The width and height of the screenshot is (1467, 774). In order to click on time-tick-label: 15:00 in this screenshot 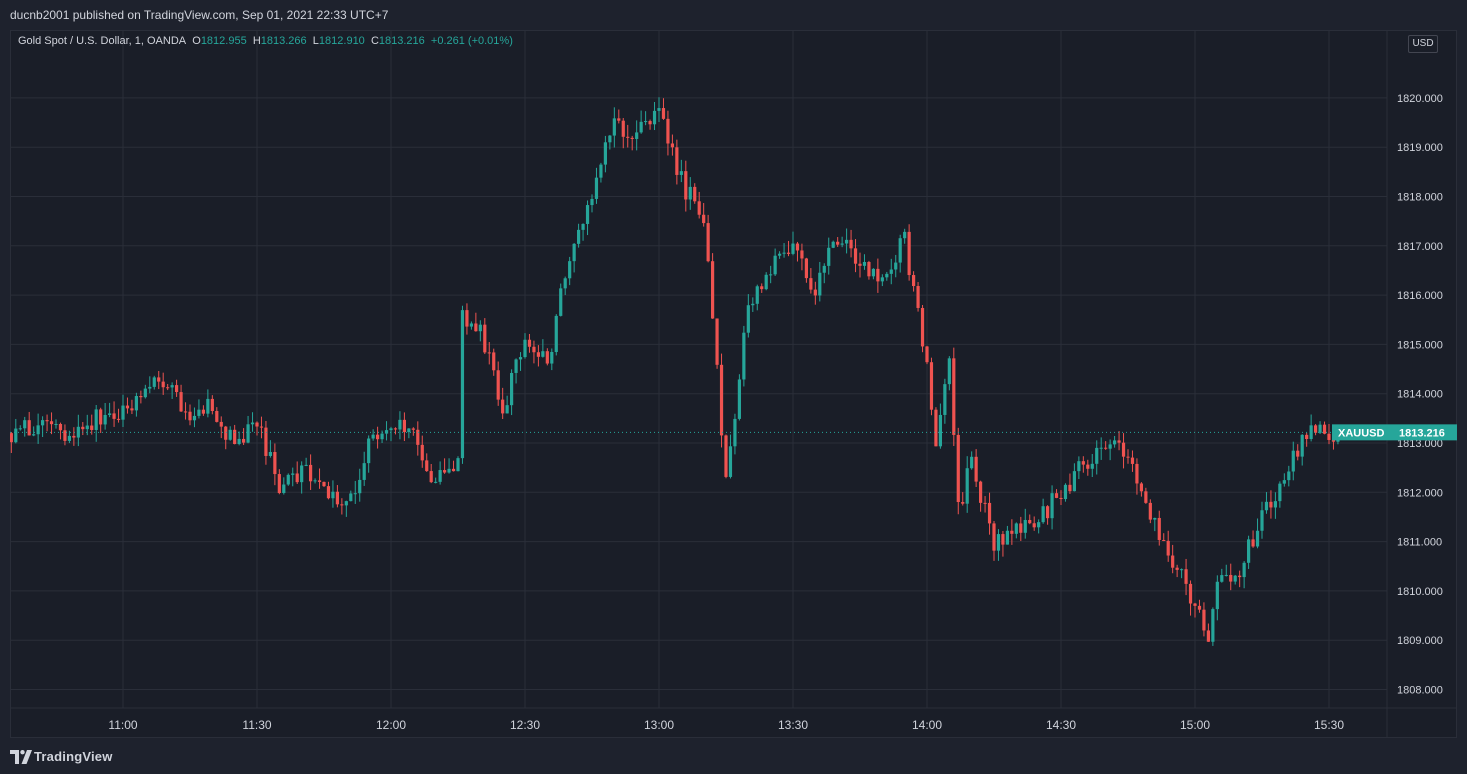, I will do `click(1195, 725)`.